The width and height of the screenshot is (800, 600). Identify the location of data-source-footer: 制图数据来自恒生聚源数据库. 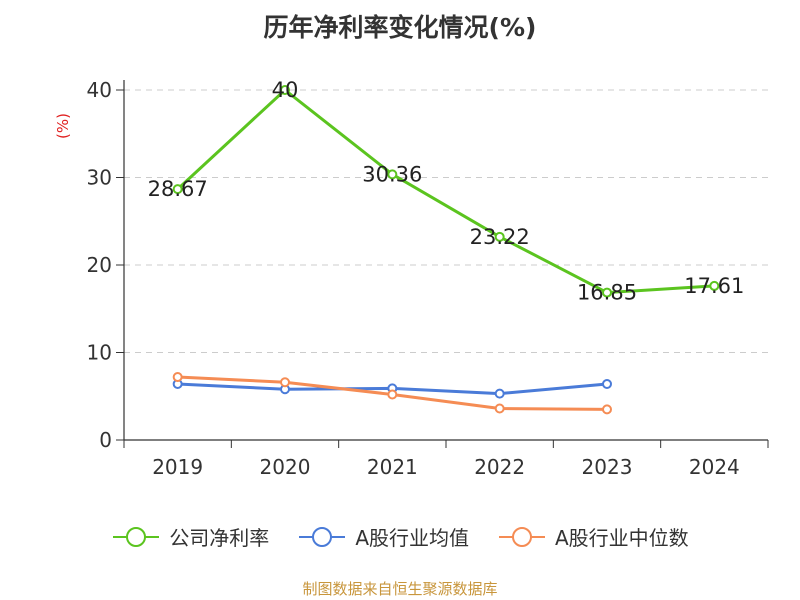
(400, 589).